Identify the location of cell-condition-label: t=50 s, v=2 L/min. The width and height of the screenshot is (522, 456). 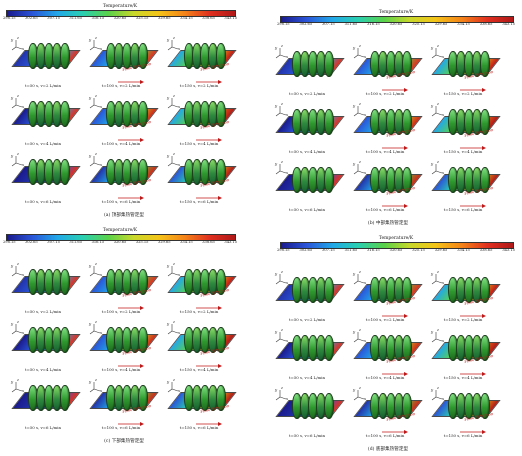
(307, 93).